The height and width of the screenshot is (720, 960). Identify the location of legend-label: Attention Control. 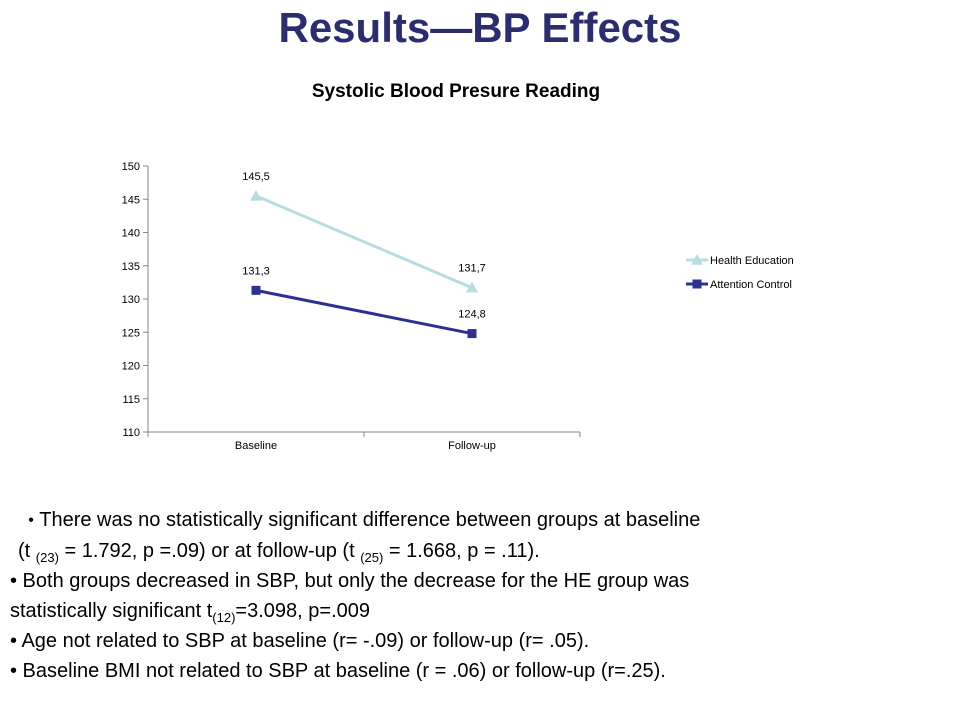
(751, 285).